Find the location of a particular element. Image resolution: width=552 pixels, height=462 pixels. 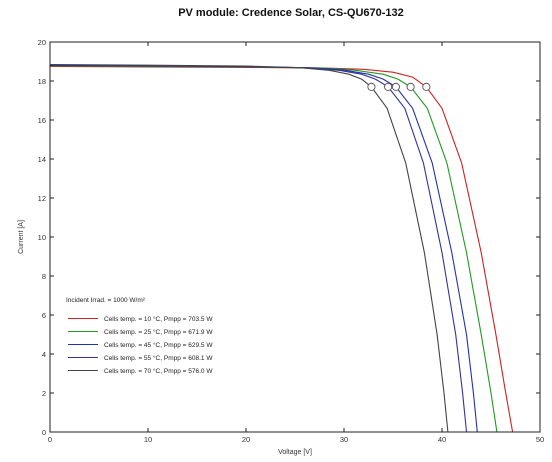

legend-title: Incident Irrad. = 1000 W/m² is located at coordinates (106, 300).